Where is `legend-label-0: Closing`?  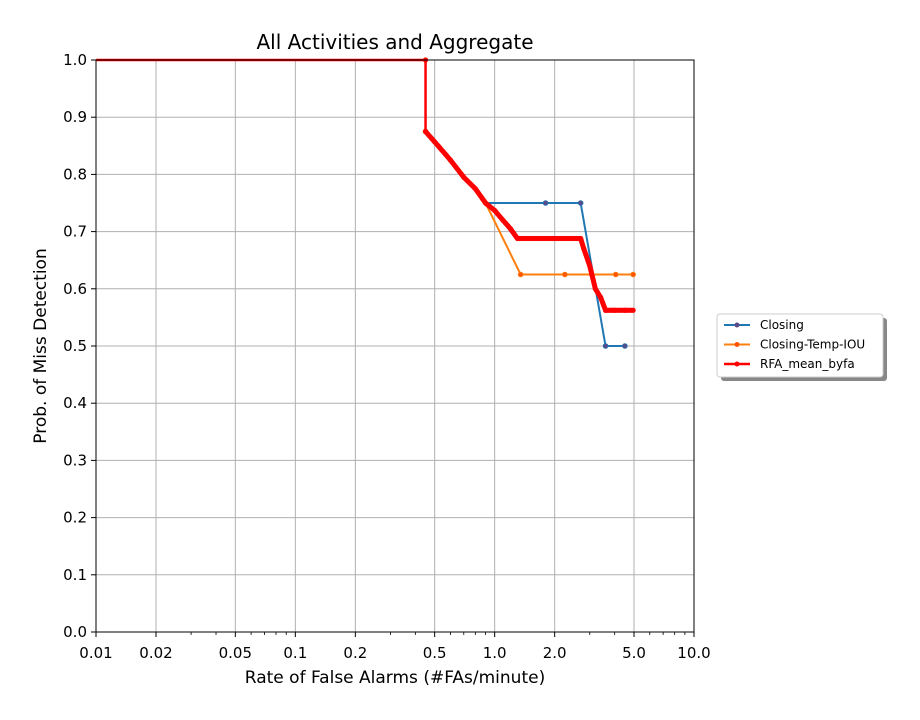
legend-label-0: Closing is located at coordinates (782, 325).